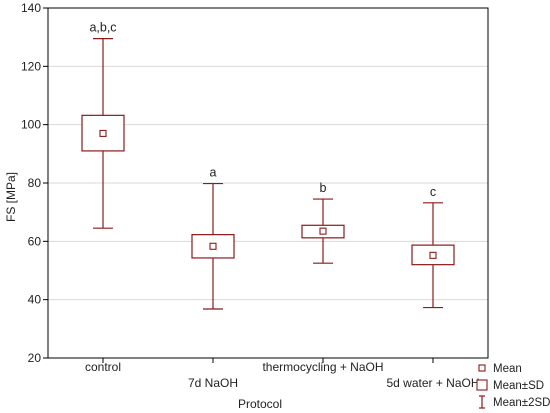  I want to click on box-2: a, so click(213, 238).